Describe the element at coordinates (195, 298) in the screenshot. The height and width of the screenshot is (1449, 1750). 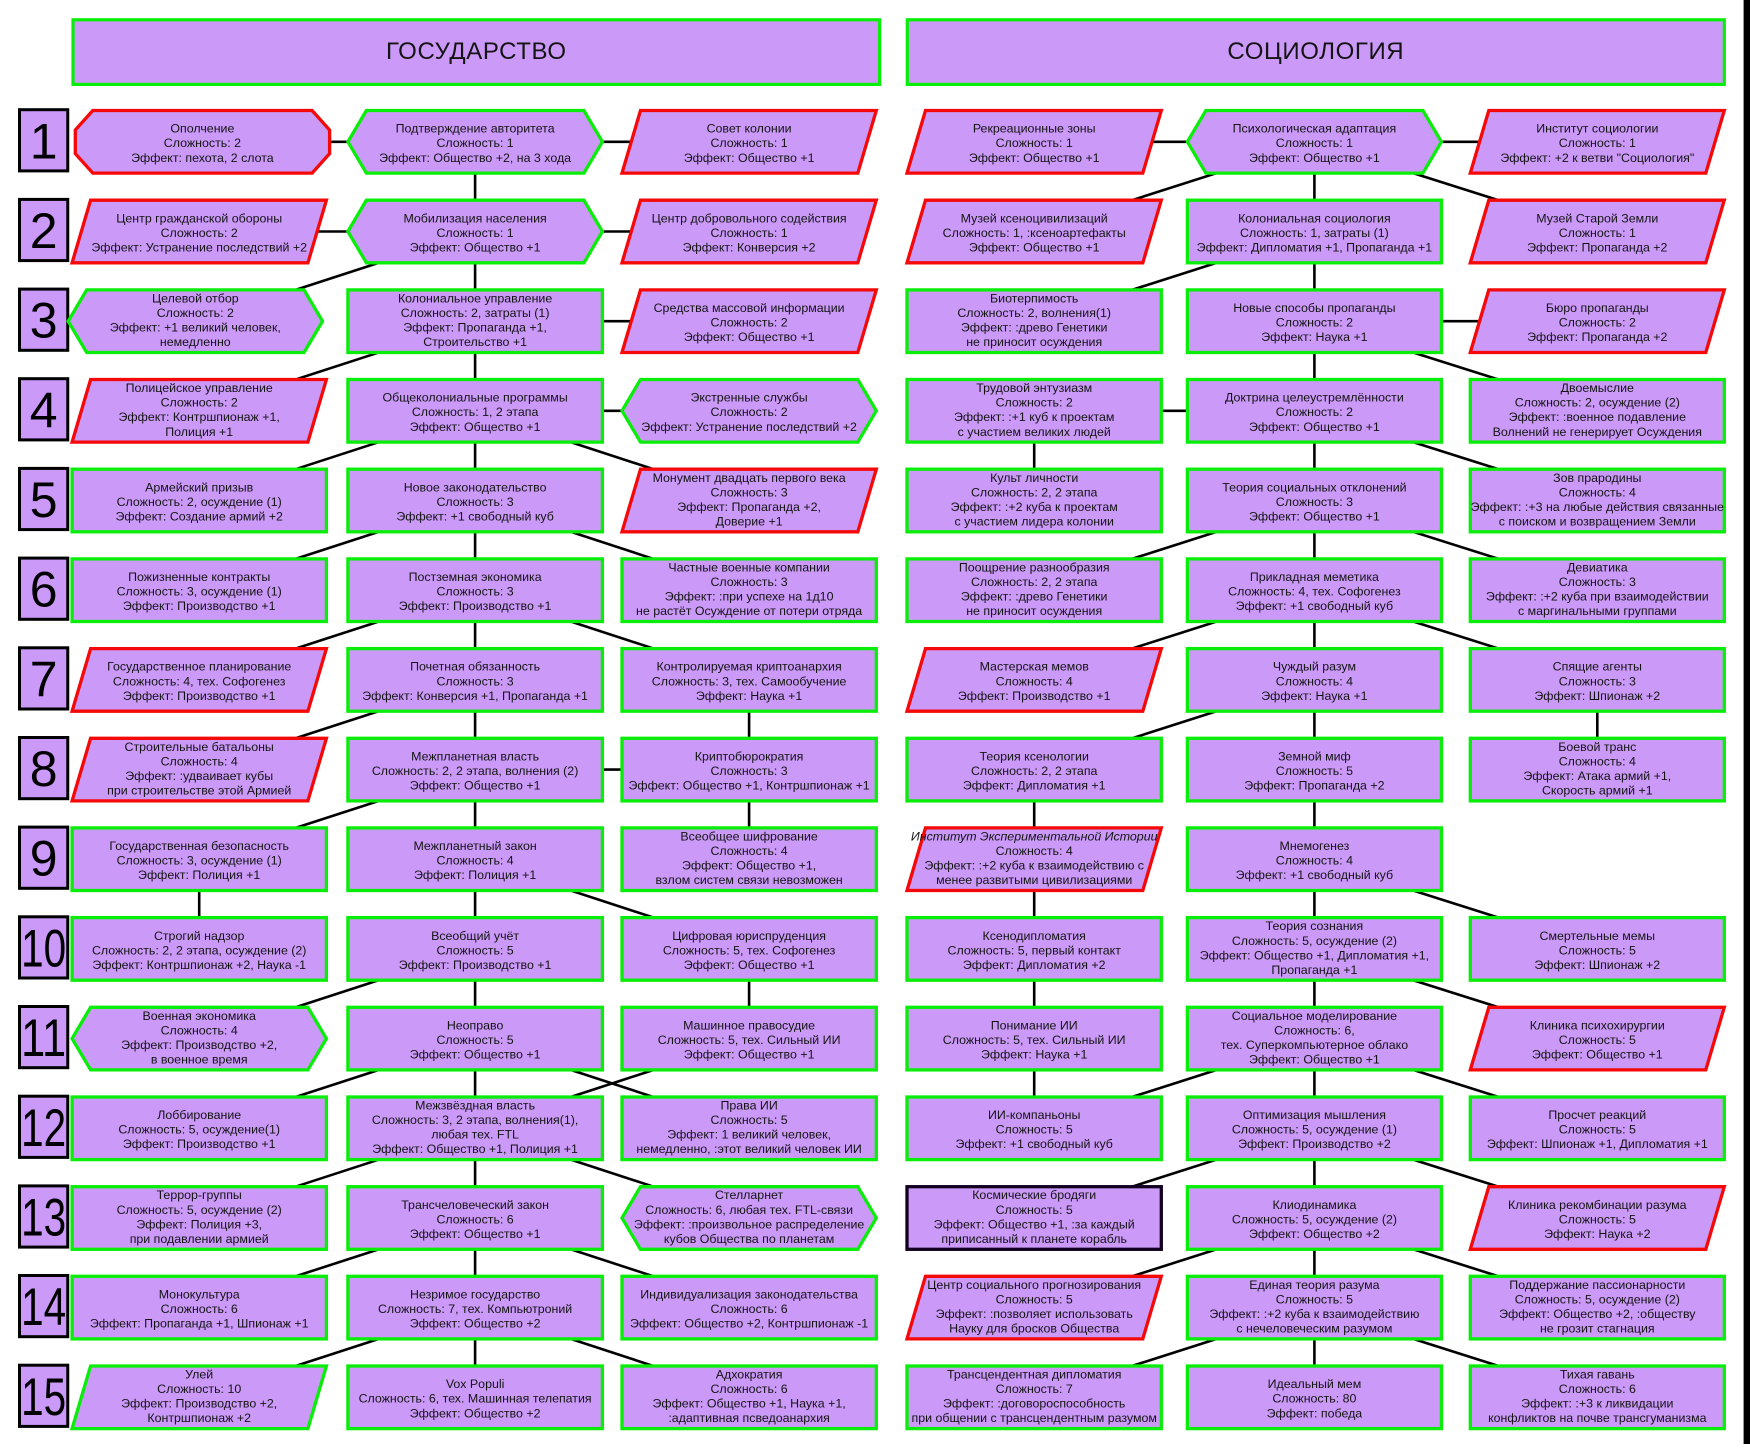
I see `svg-text: Целевой отбор` at that location.